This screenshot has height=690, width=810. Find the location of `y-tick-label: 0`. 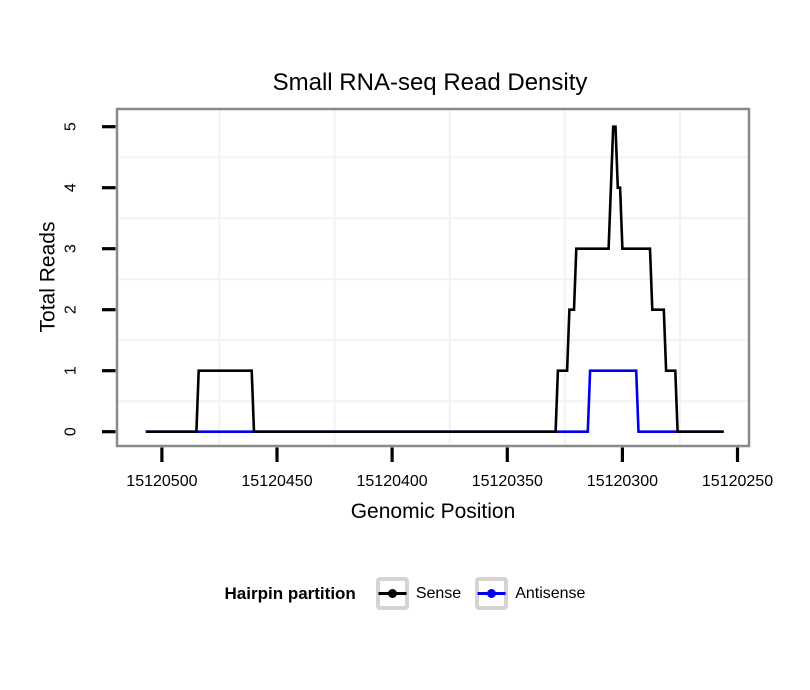

y-tick-label: 0 is located at coordinates (71, 431).